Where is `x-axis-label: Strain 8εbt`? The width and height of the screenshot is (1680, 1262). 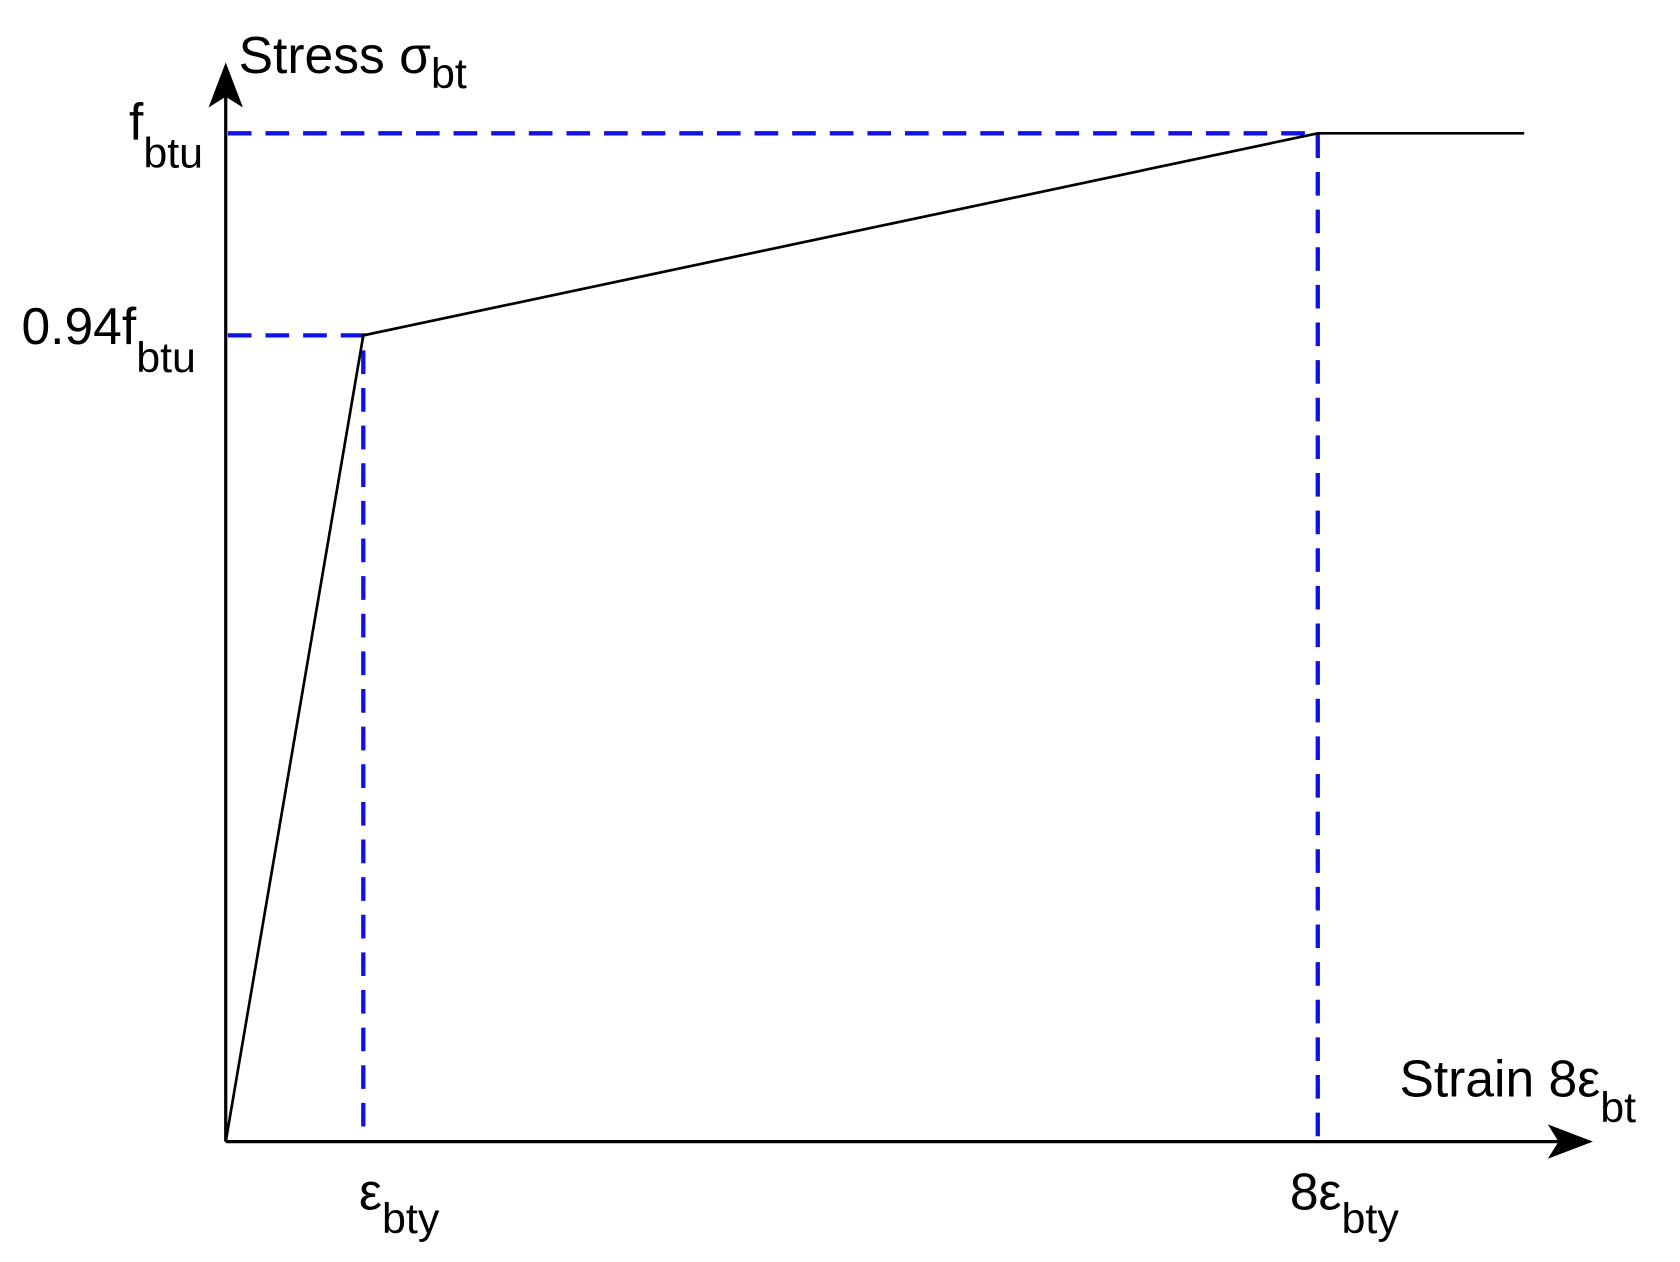 x-axis-label: Strain 8εbt is located at coordinates (1517, 1090).